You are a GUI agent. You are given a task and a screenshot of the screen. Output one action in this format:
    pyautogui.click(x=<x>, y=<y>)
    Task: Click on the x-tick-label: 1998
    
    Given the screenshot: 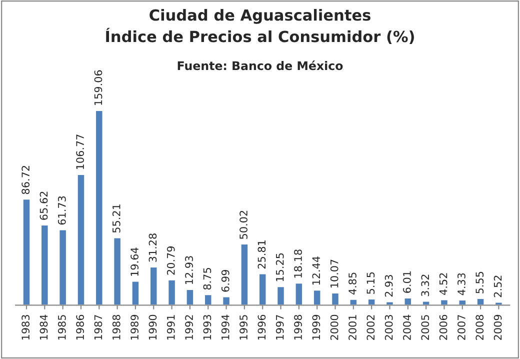 What is the action you would take?
    pyautogui.click(x=298, y=327)
    